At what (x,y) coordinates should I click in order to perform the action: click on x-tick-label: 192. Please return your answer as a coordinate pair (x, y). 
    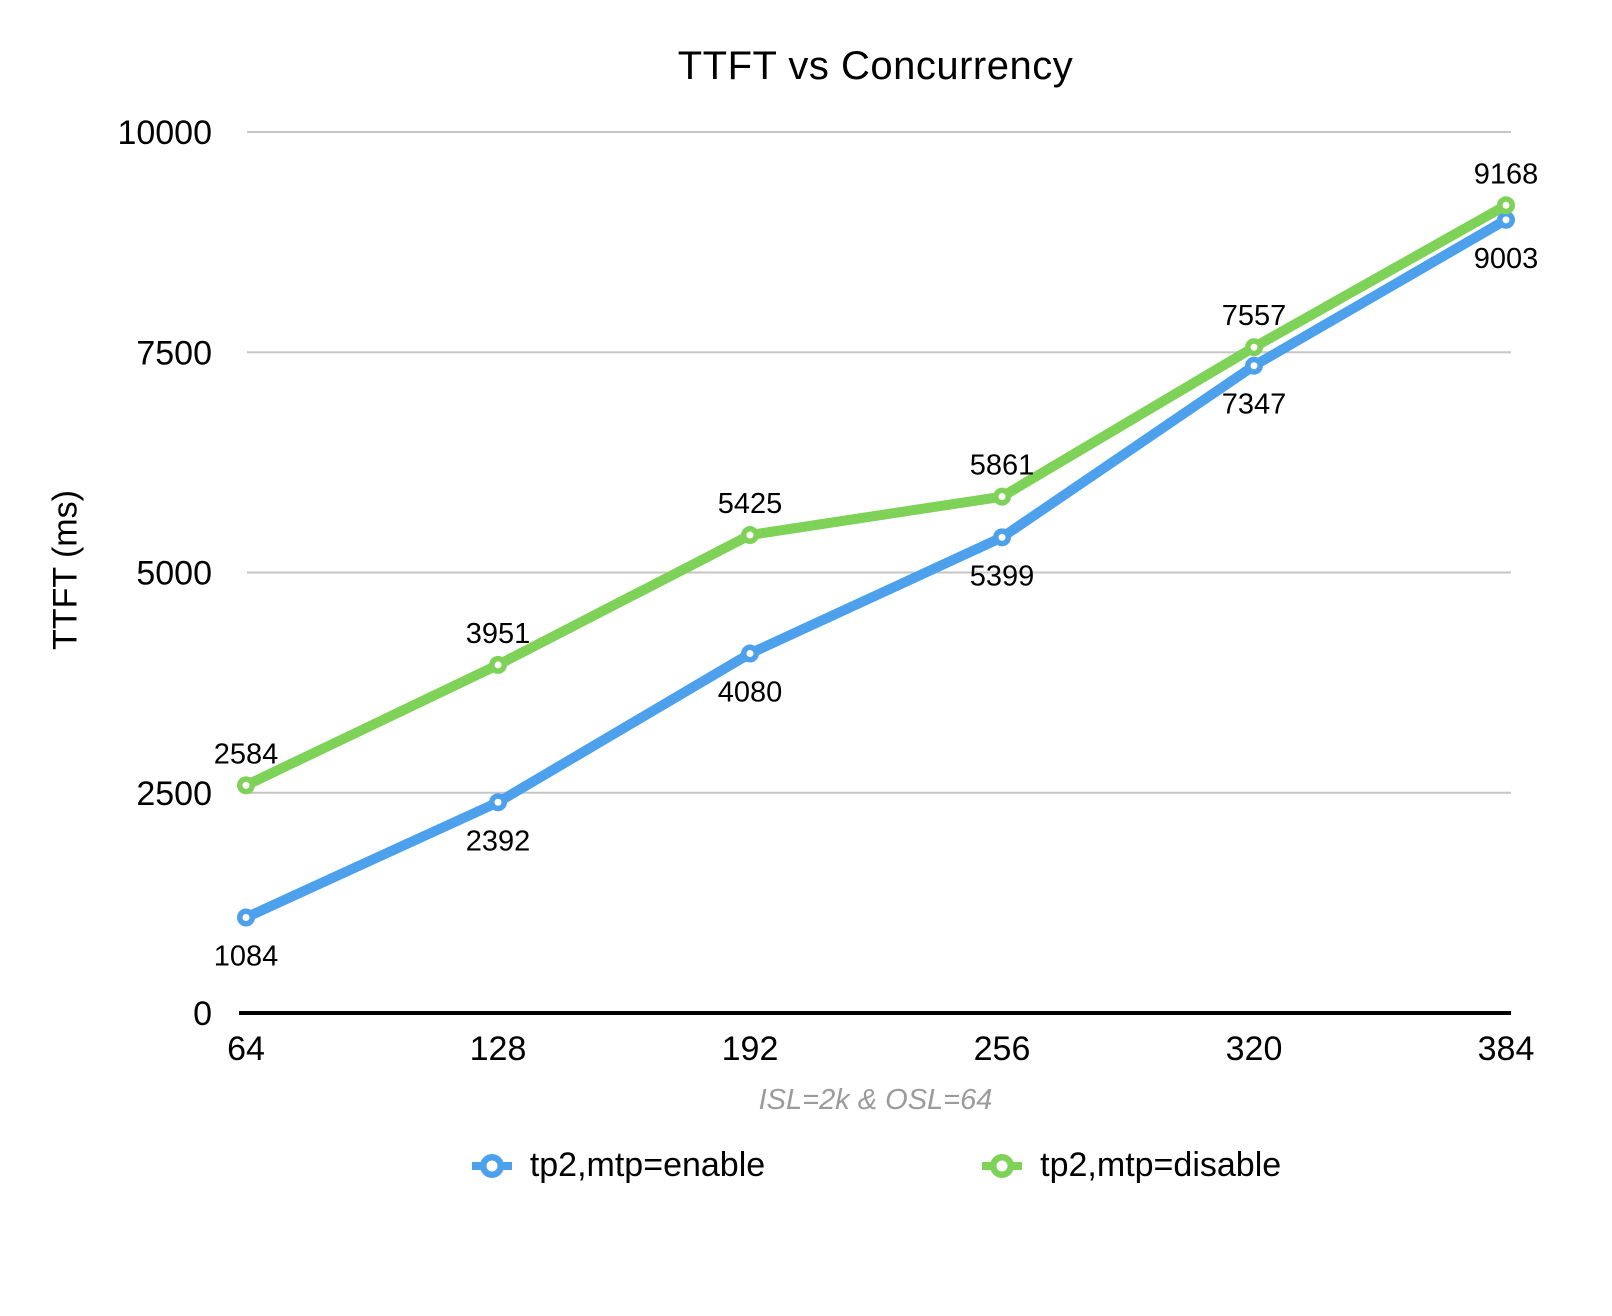
    Looking at the image, I should click on (750, 1049).